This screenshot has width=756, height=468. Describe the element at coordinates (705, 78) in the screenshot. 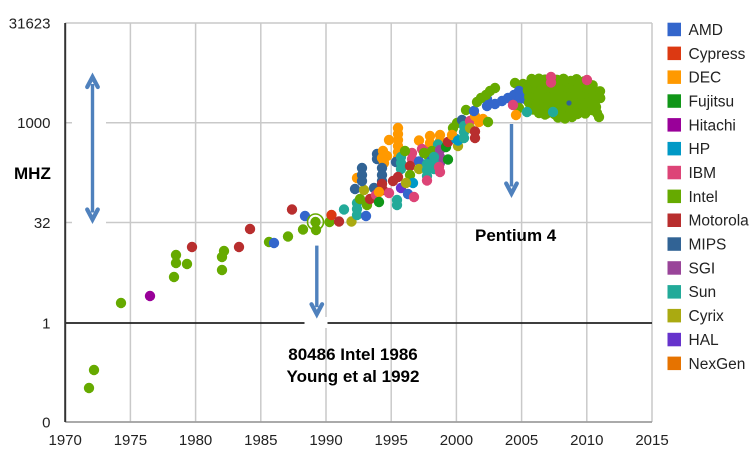

I see `svg-text: DEC` at that location.